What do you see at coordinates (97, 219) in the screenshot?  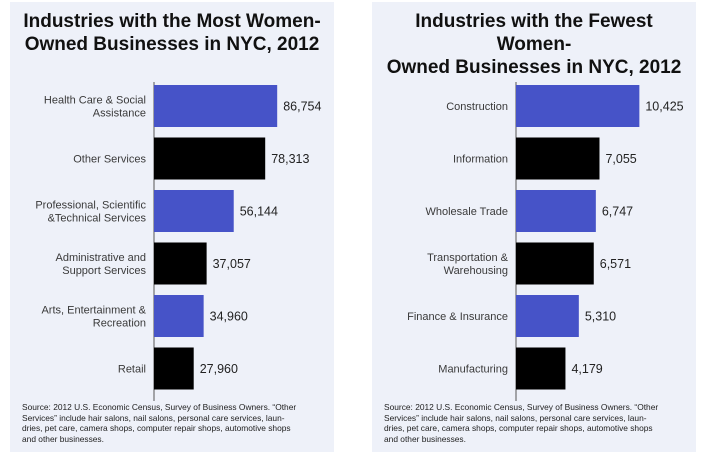 I see `category-label-line: &Technical Services` at bounding box center [97, 219].